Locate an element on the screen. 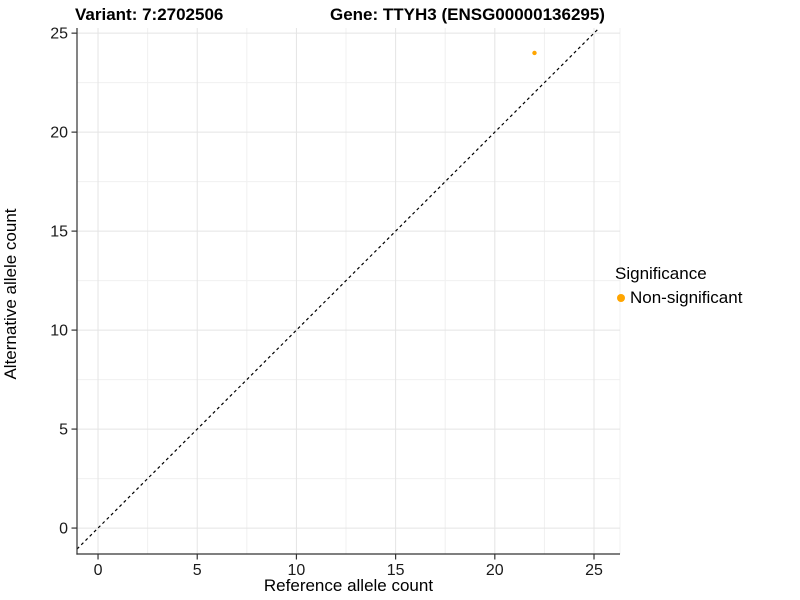 The height and width of the screenshot is (600, 800). x-tick-label: 15 is located at coordinates (396, 570).